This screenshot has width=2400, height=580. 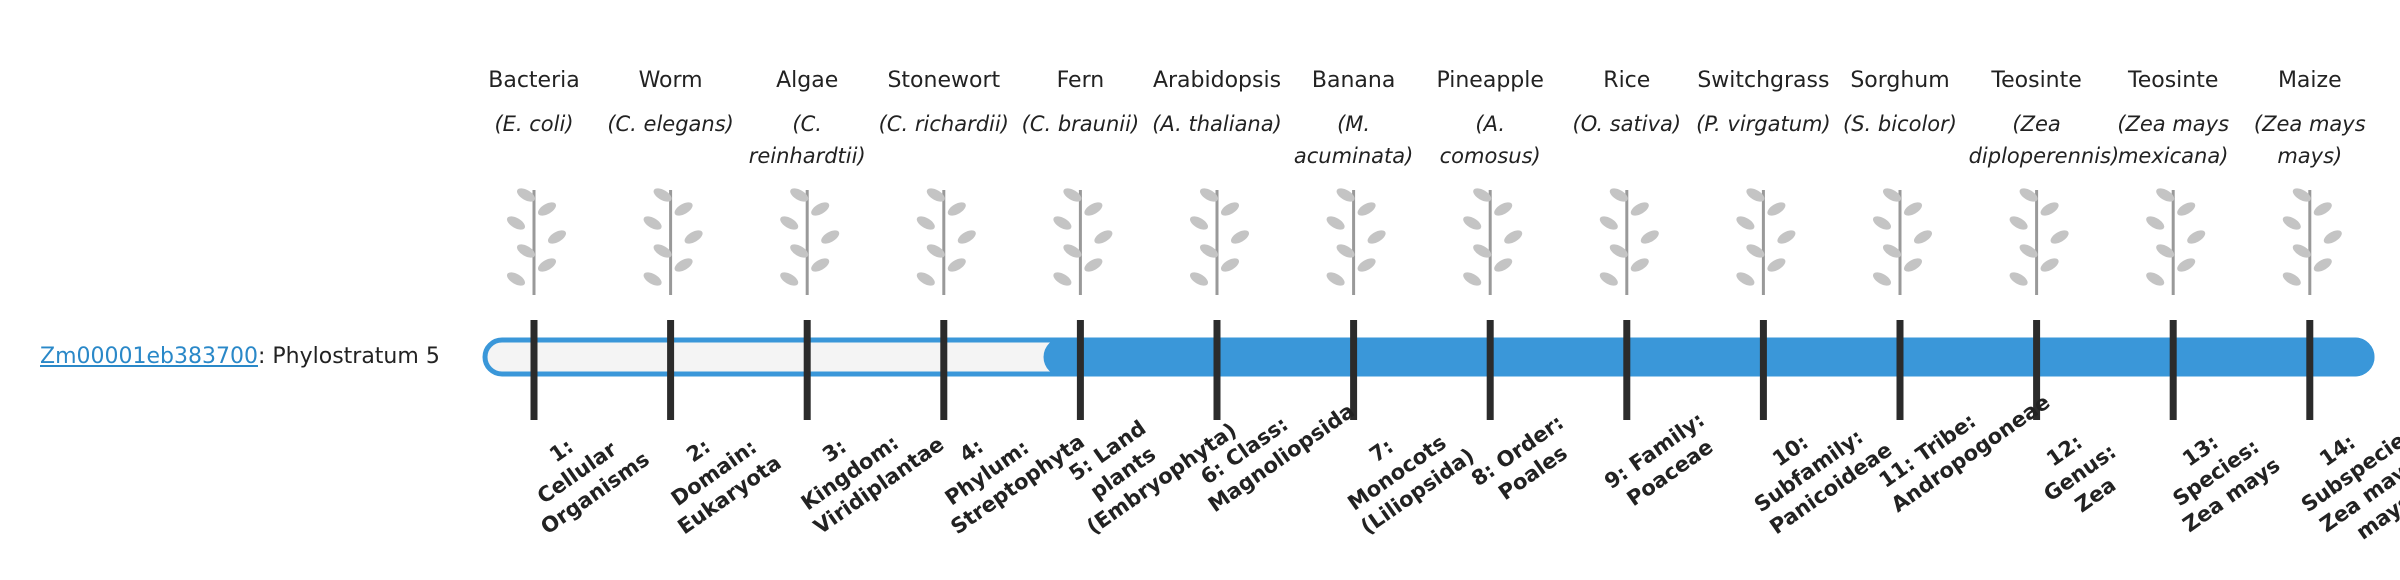 What do you see at coordinates (338, 356) in the screenshot?
I see `gene-label: : Phylostratum` at bounding box center [338, 356].